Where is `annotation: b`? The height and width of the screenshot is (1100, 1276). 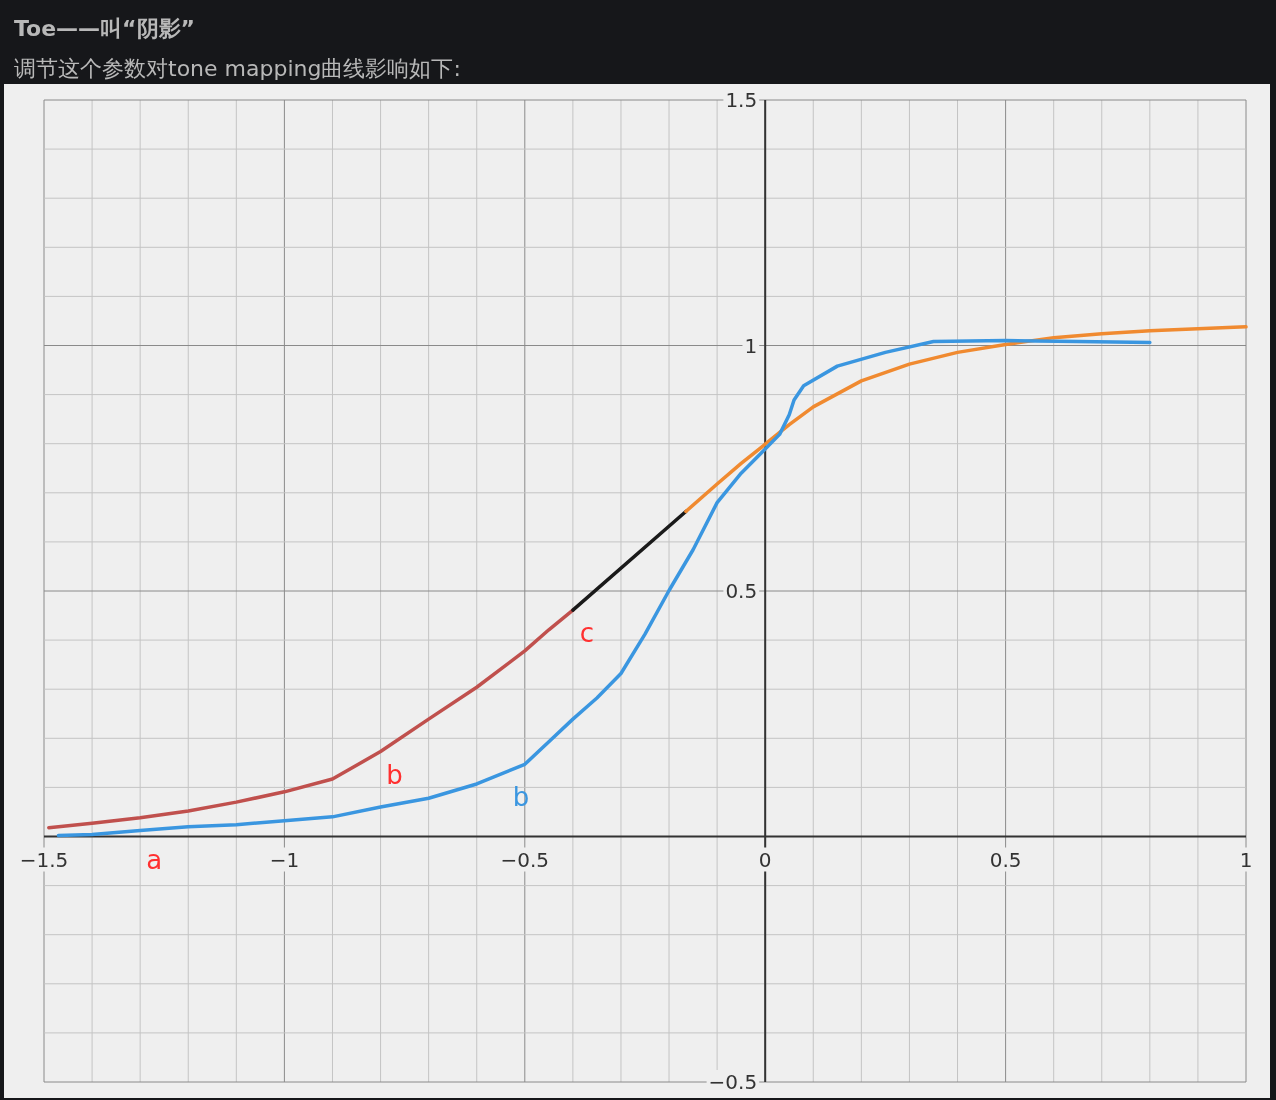 annotation: b is located at coordinates (394, 774).